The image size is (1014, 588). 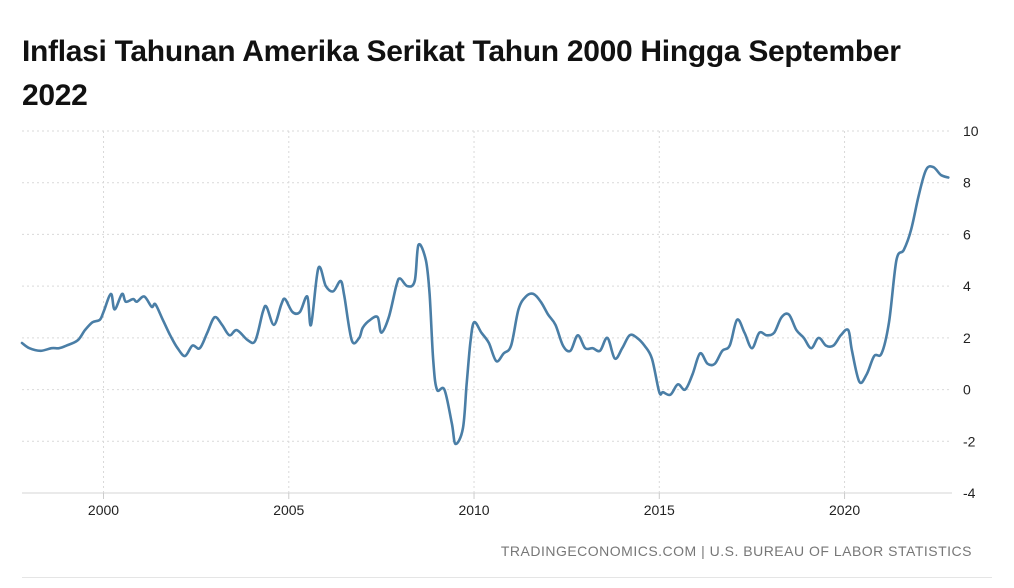 I want to click on y-tick-label: 0, so click(x=967, y=390).